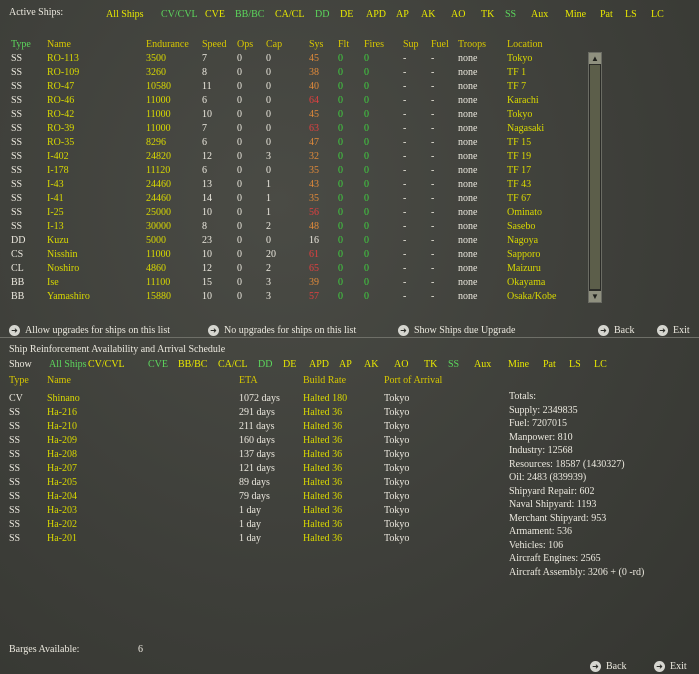  What do you see at coordinates (89, 330) in the screenshot?
I see `allow-upgrades-button: ➜ Allow upgrades for ships on this list` at bounding box center [89, 330].